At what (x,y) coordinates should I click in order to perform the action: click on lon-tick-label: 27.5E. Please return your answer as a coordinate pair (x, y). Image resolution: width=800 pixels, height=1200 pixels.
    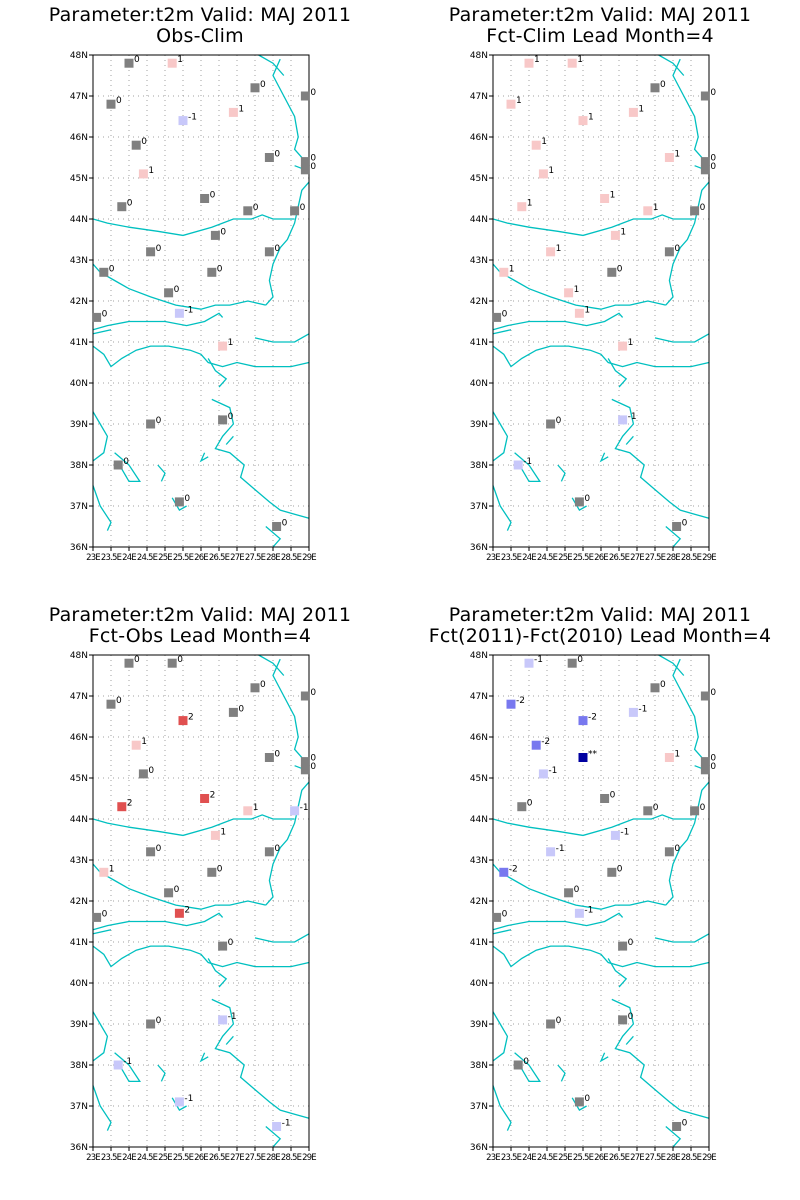
    Looking at the image, I should click on (655, 558).